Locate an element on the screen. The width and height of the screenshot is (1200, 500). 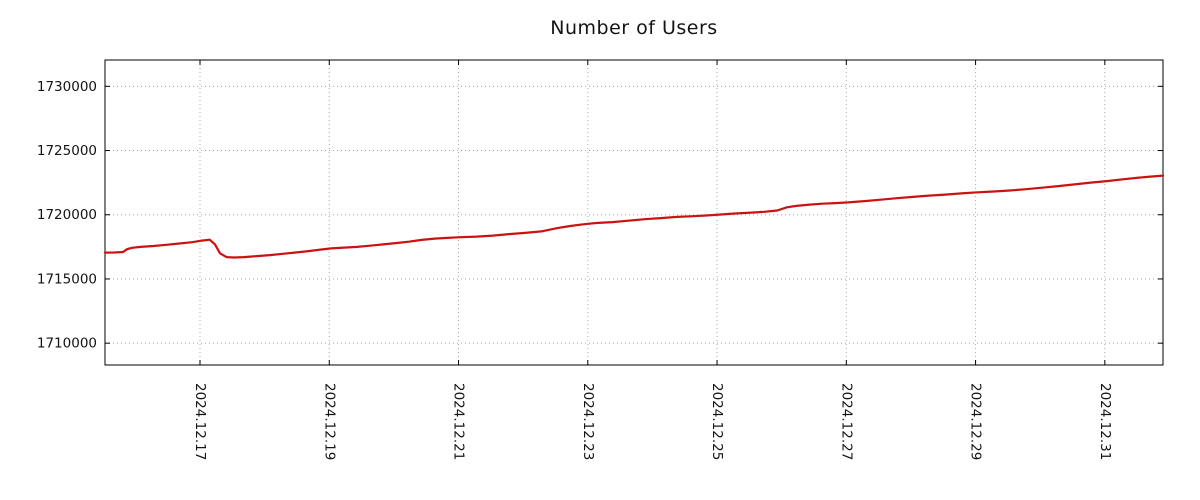
y-tick-label: 1710000 is located at coordinates (67, 344).